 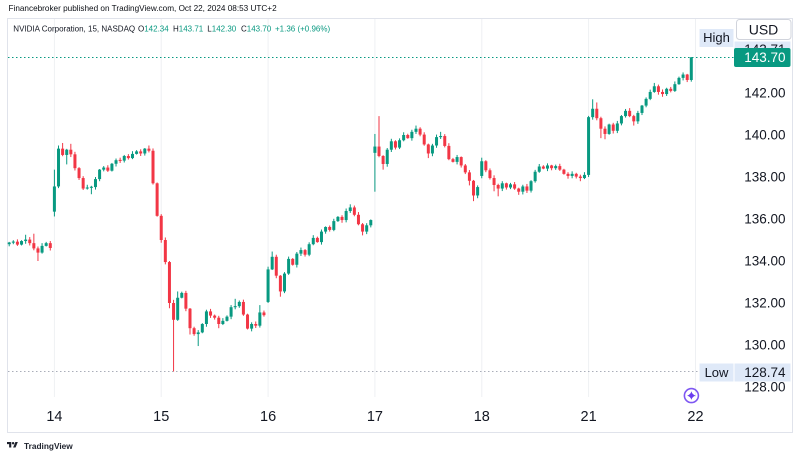 What do you see at coordinates (375, 417) in the screenshot?
I see `svg-text: 17` at bounding box center [375, 417].